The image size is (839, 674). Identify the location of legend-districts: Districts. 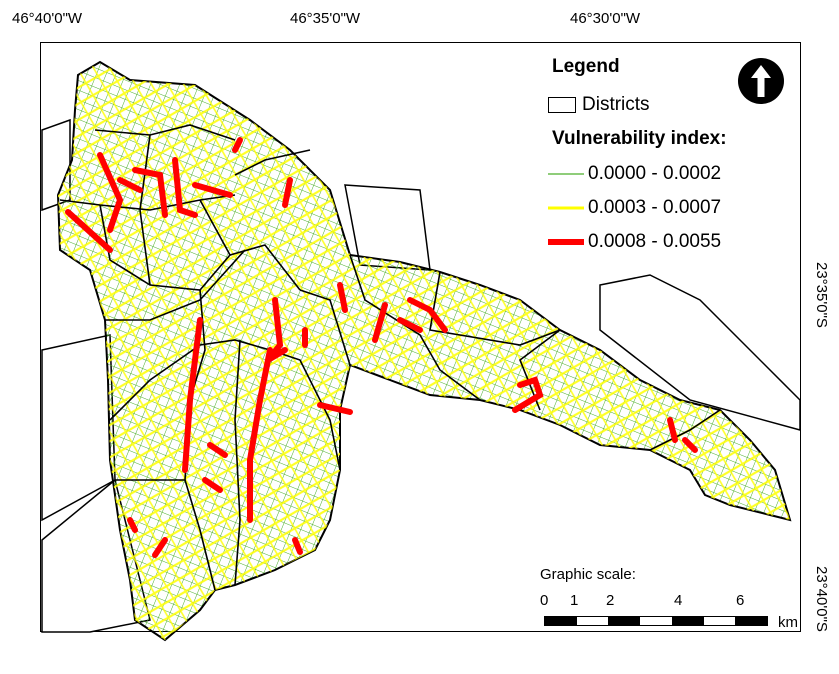
(599, 105).